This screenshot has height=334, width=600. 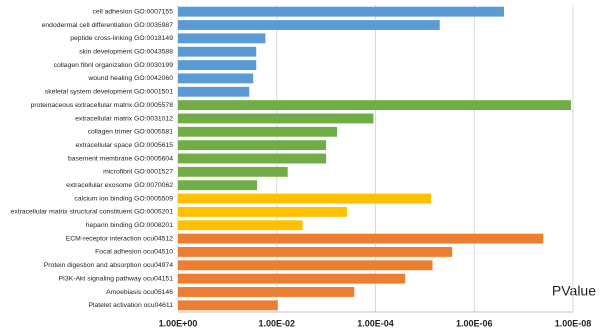 I want to click on y-tick-label: Focal adhesion ocu04510, so click(x=134, y=252).